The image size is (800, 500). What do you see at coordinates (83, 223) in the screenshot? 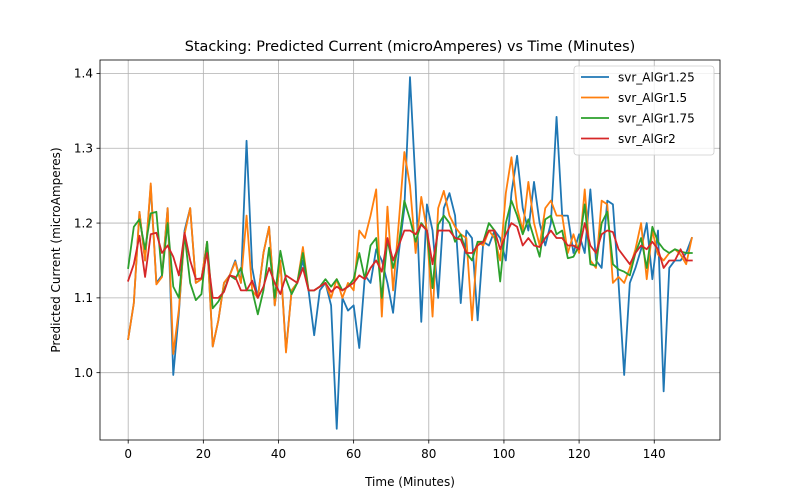
I see `y-tick-label: 1.2` at bounding box center [83, 223].